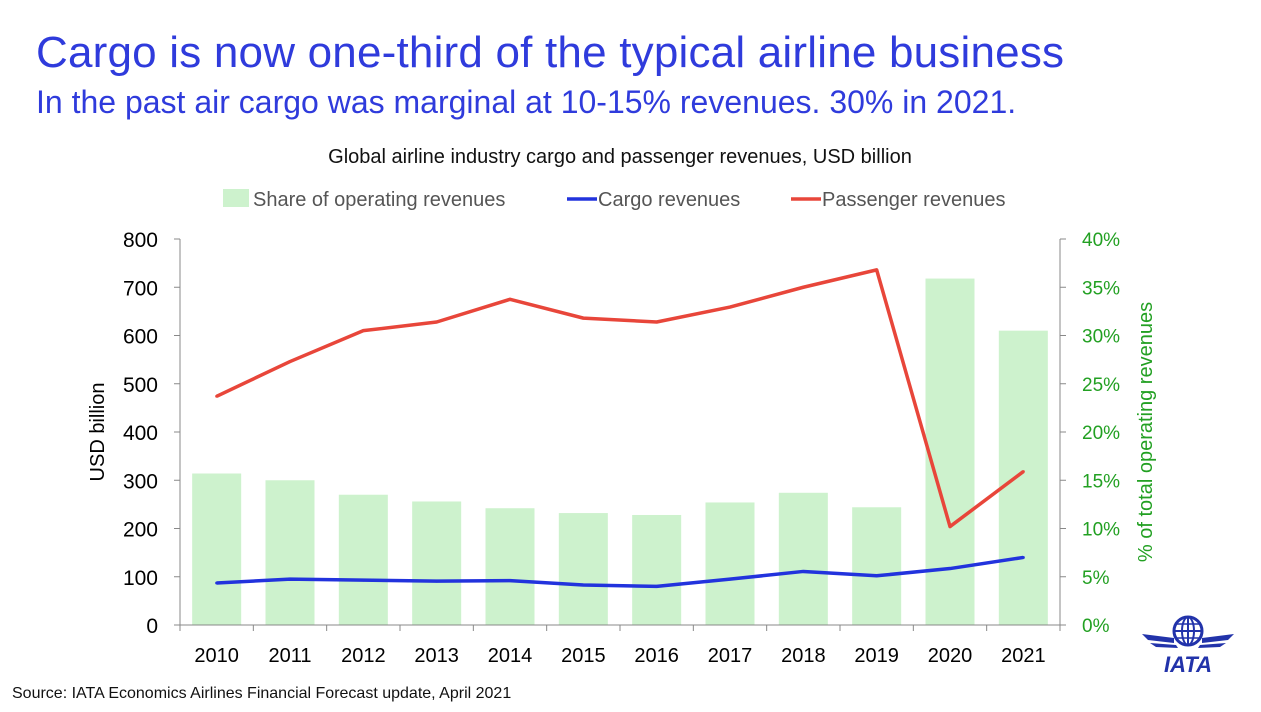 This screenshot has width=1261, height=712. I want to click on right-tick-label: 35%, so click(1101, 288).